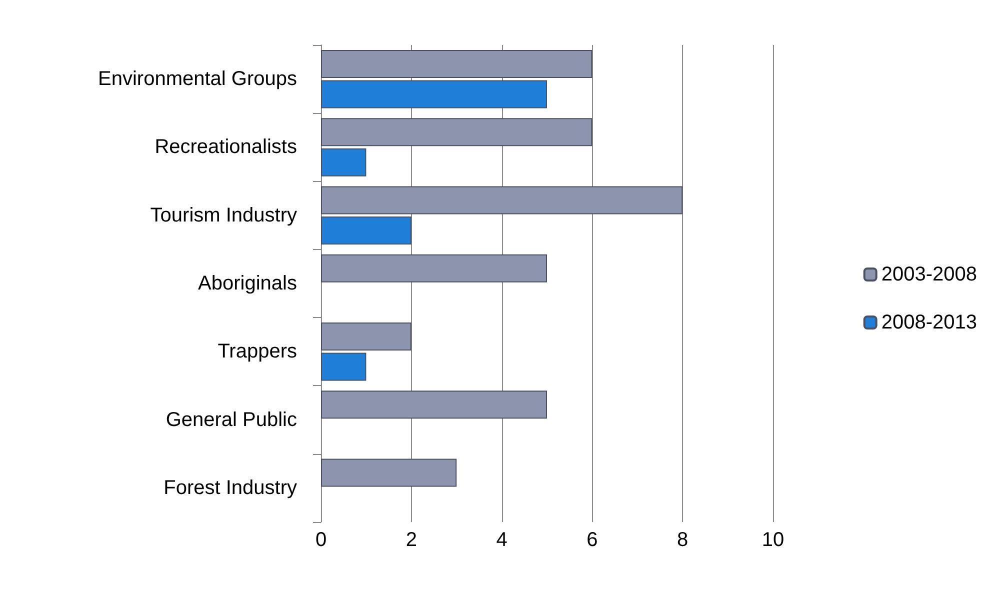 The width and height of the screenshot is (1000, 597). I want to click on x-tick-label: 8, so click(682, 540).